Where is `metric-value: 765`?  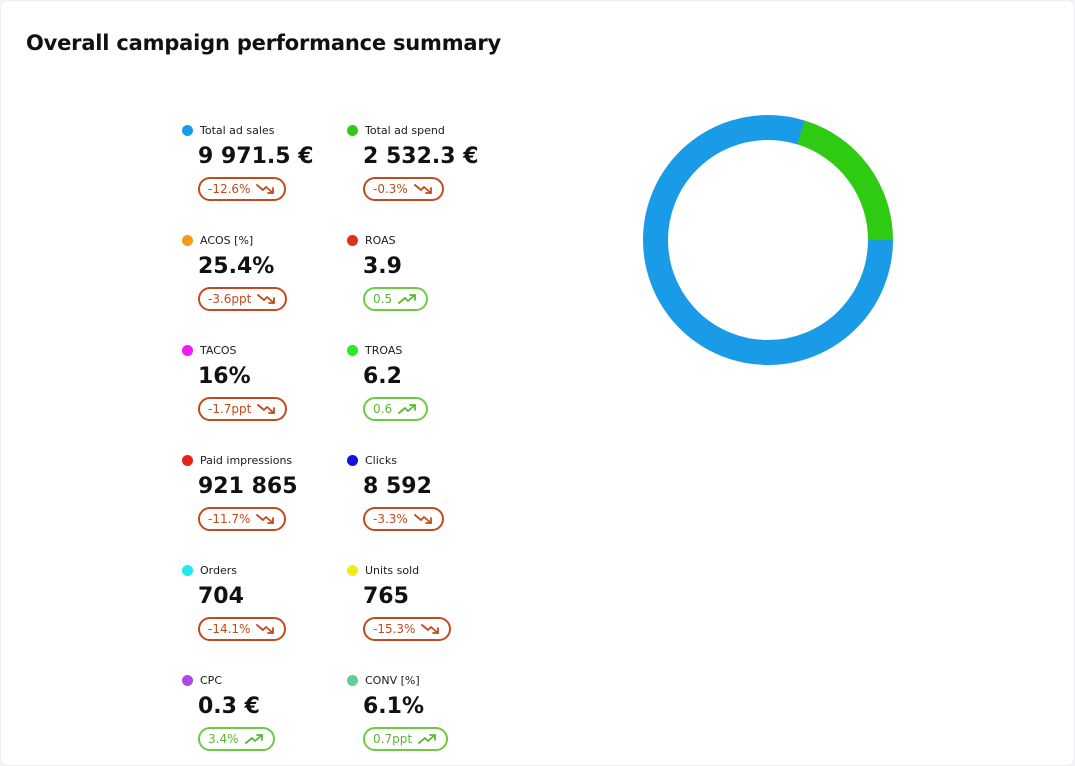
metric-value: 765 is located at coordinates (386, 596).